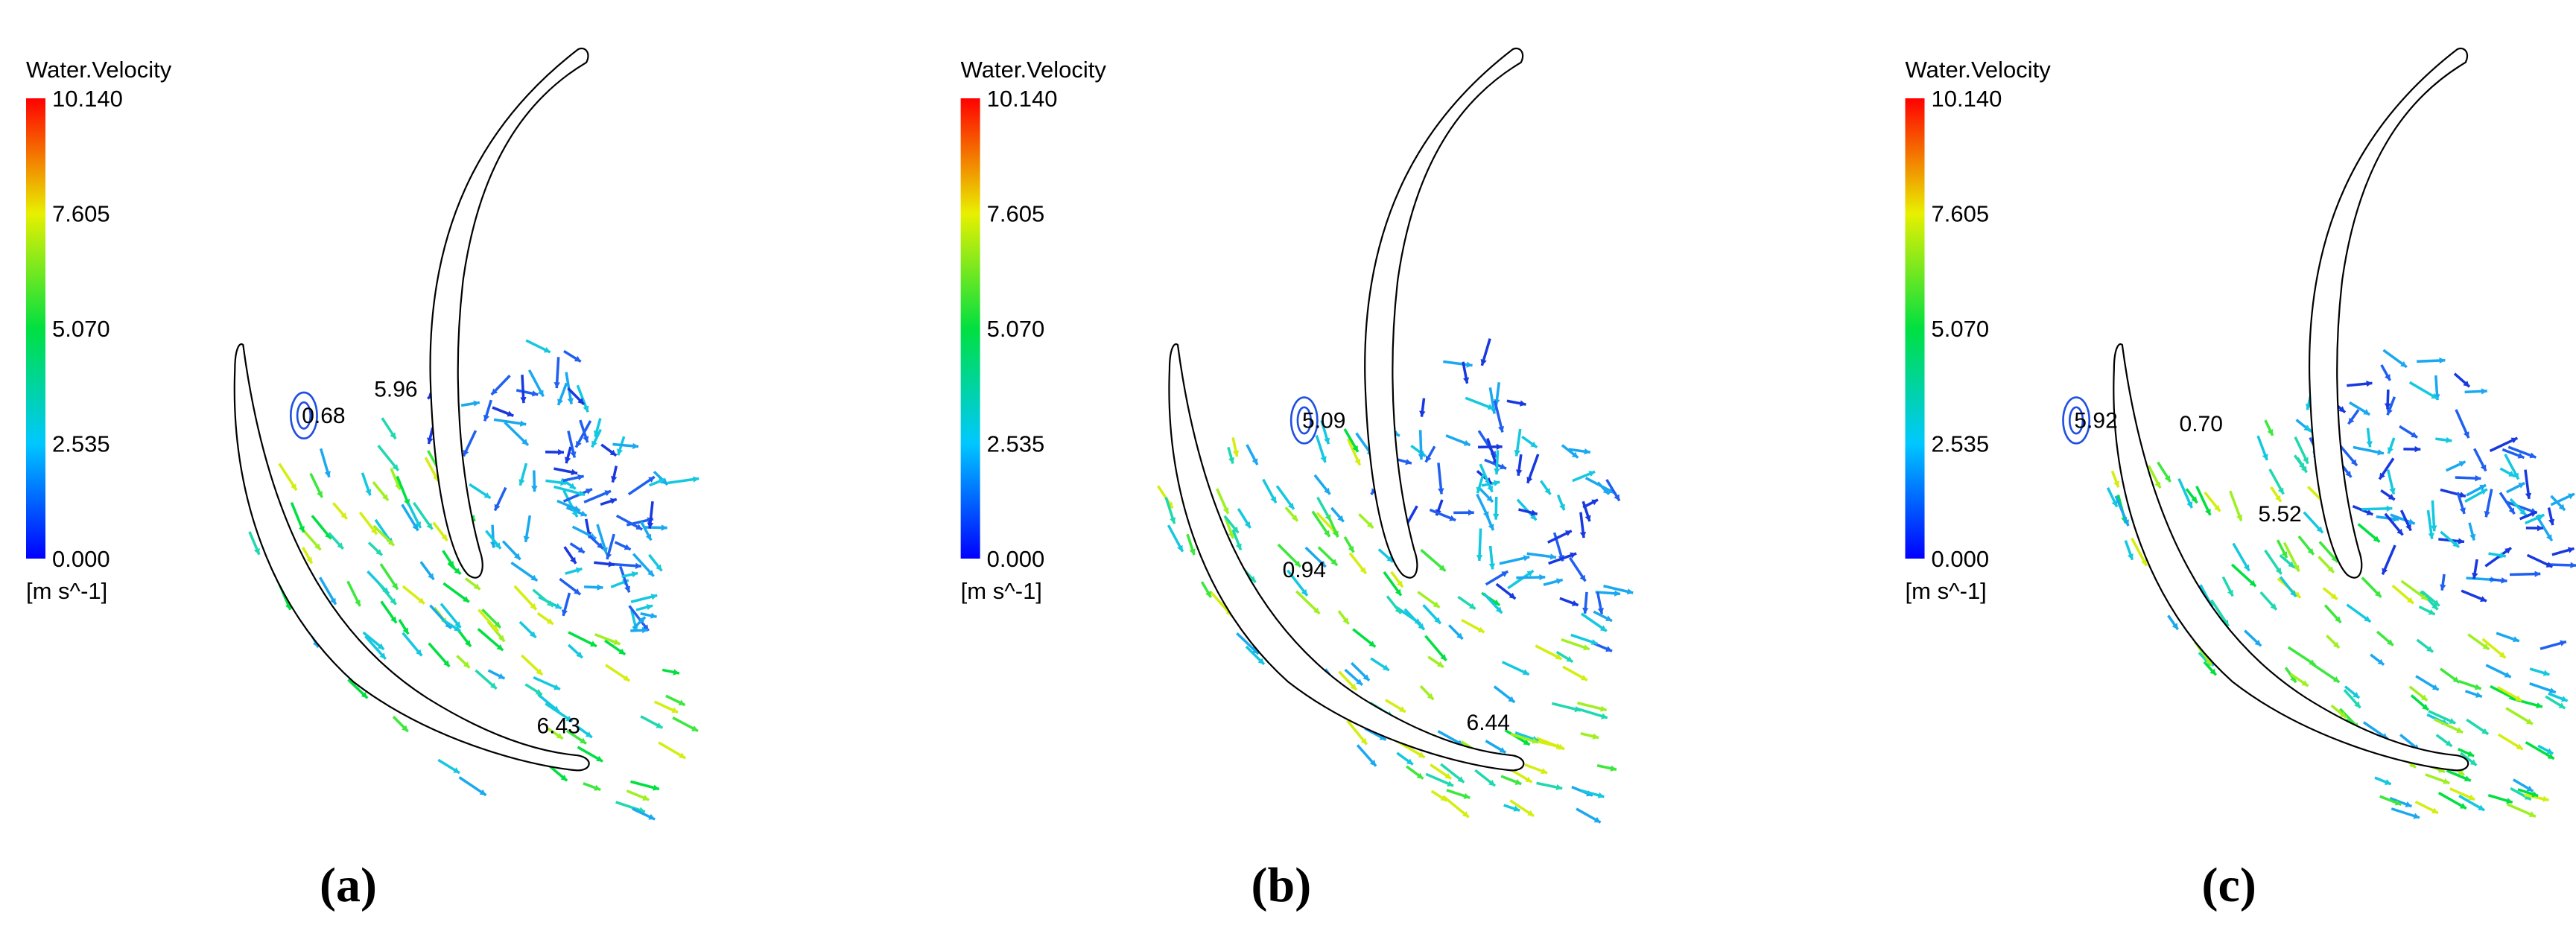  I want to click on legend-unit: [m s^-1], so click(1946, 591).